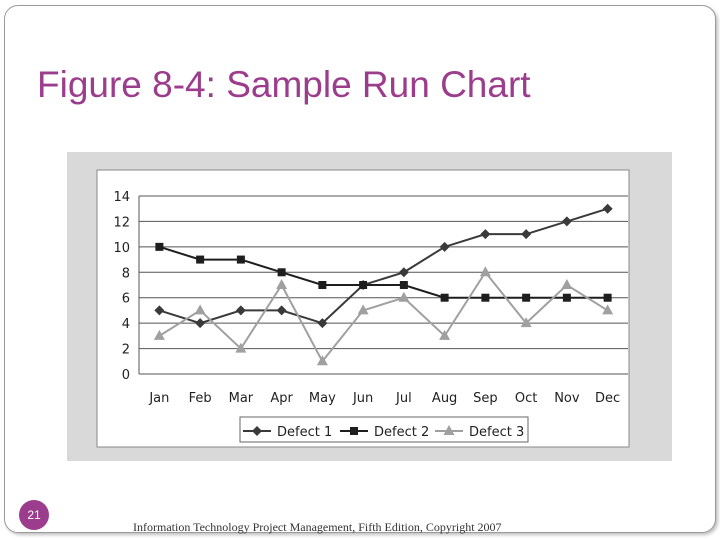 The width and height of the screenshot is (720, 540). What do you see at coordinates (121, 248) in the screenshot?
I see `y-tick-label: 10` at bounding box center [121, 248].